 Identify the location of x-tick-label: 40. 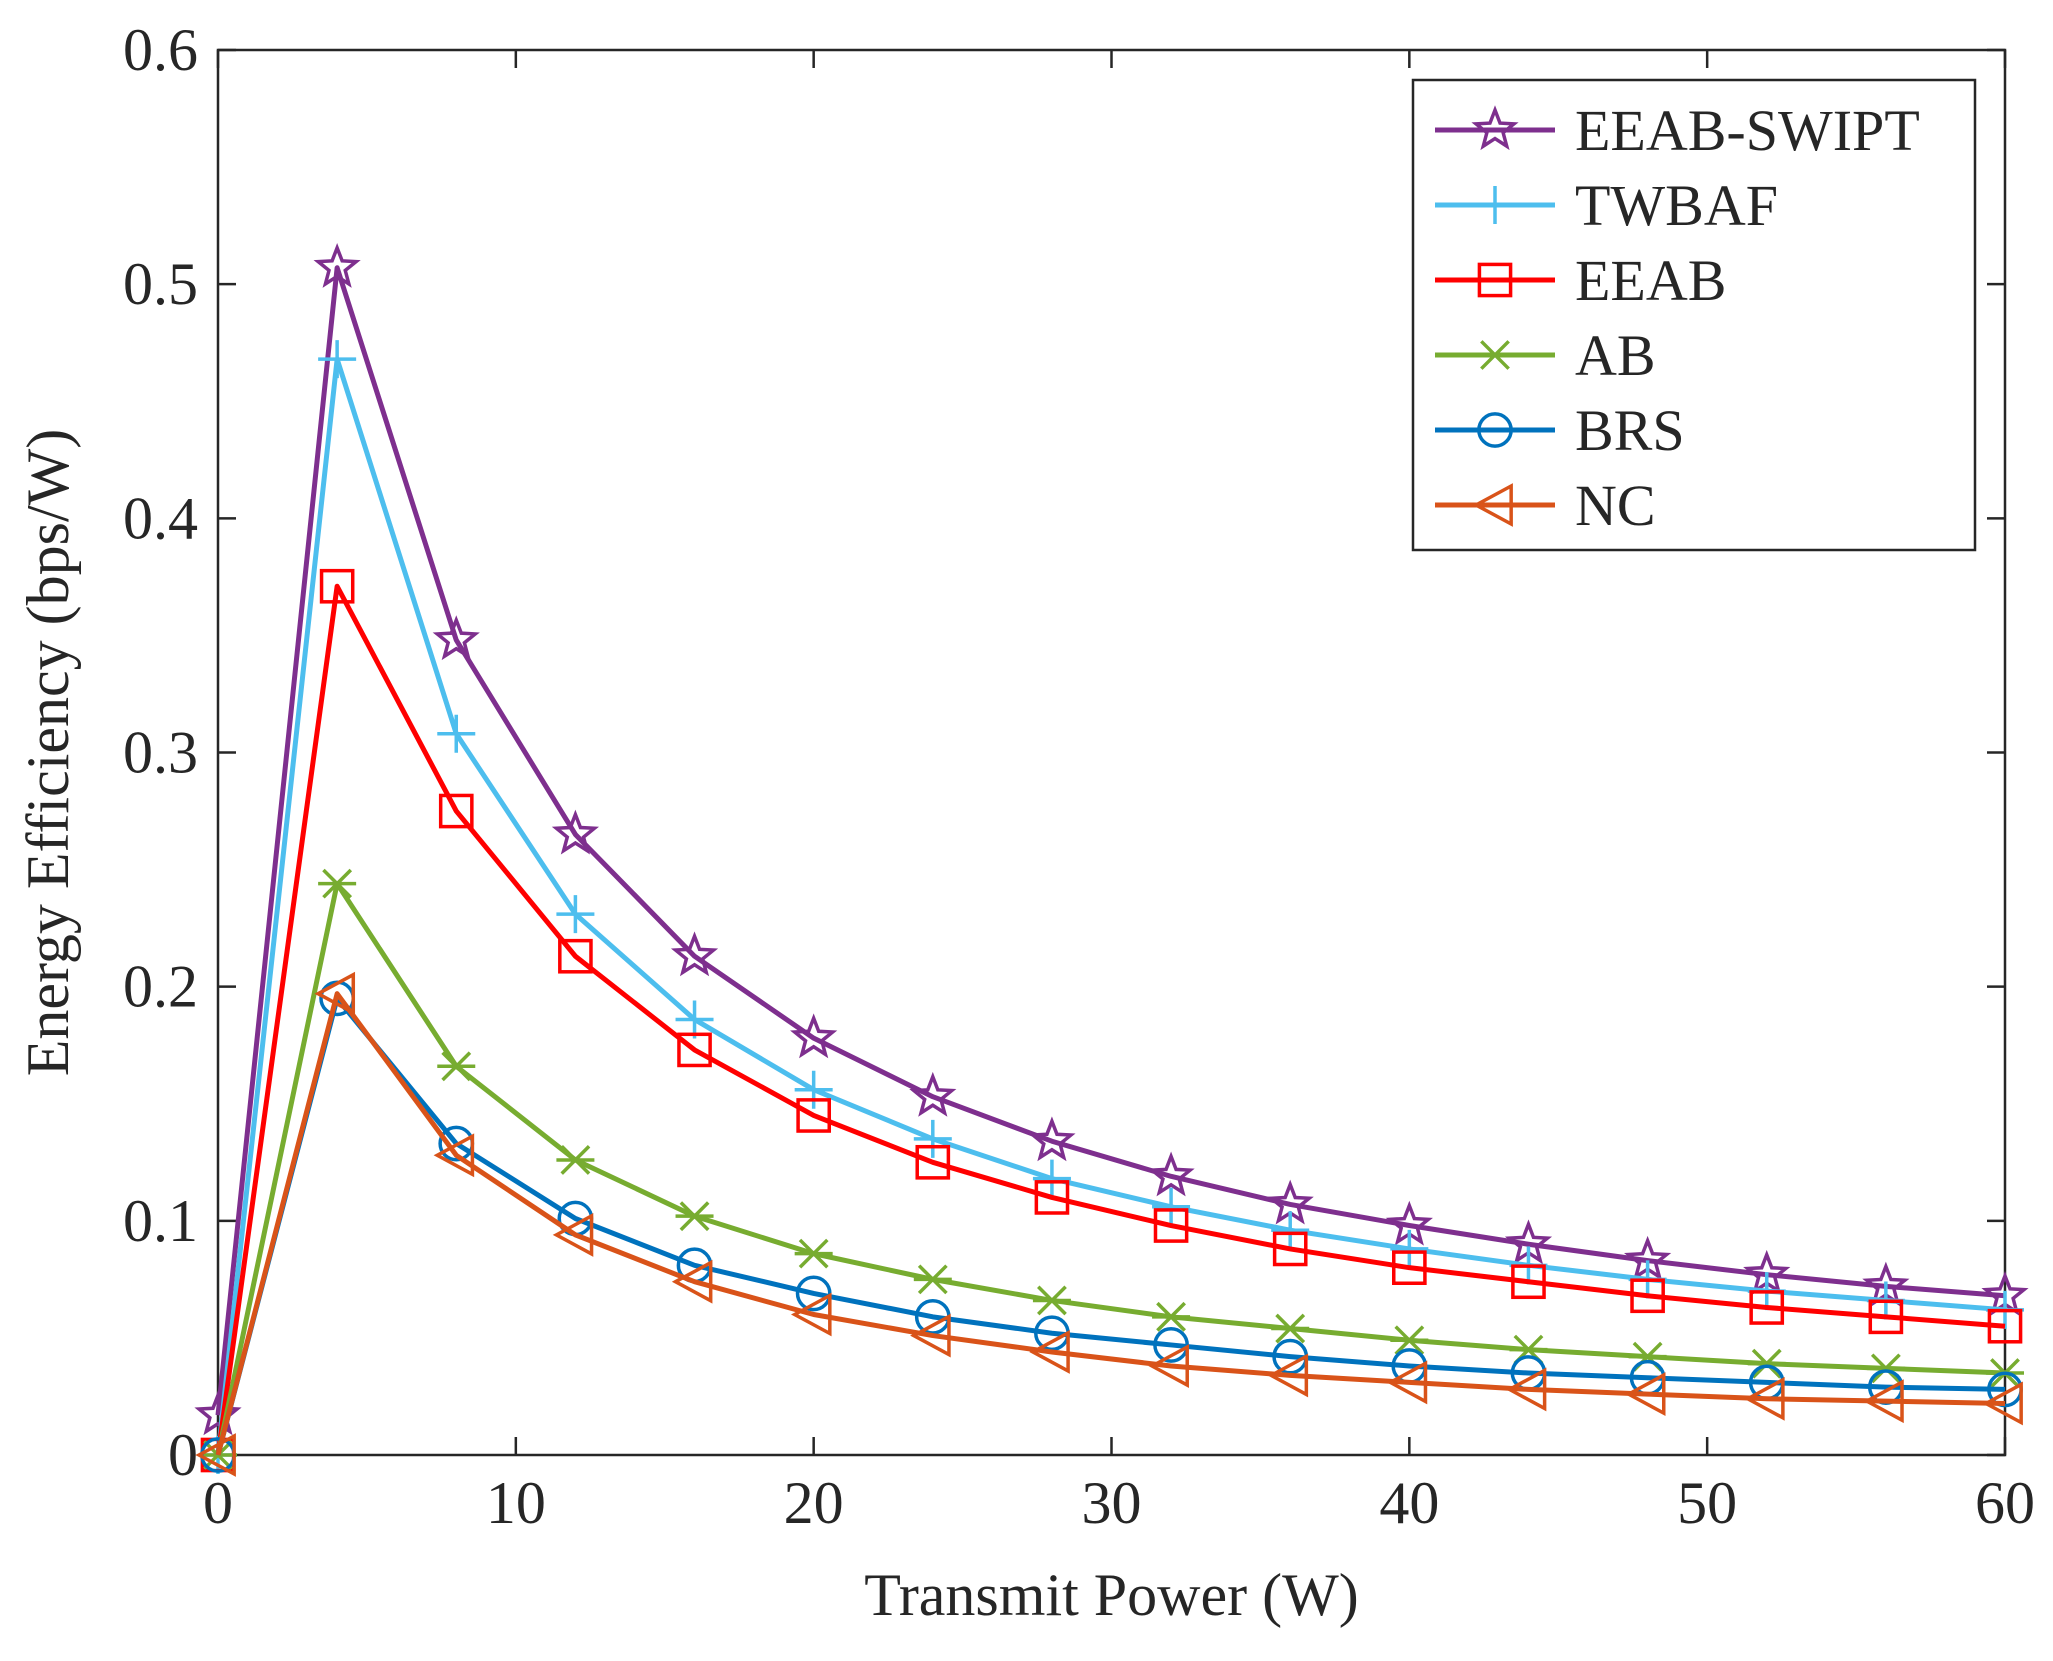
(1409, 1503).